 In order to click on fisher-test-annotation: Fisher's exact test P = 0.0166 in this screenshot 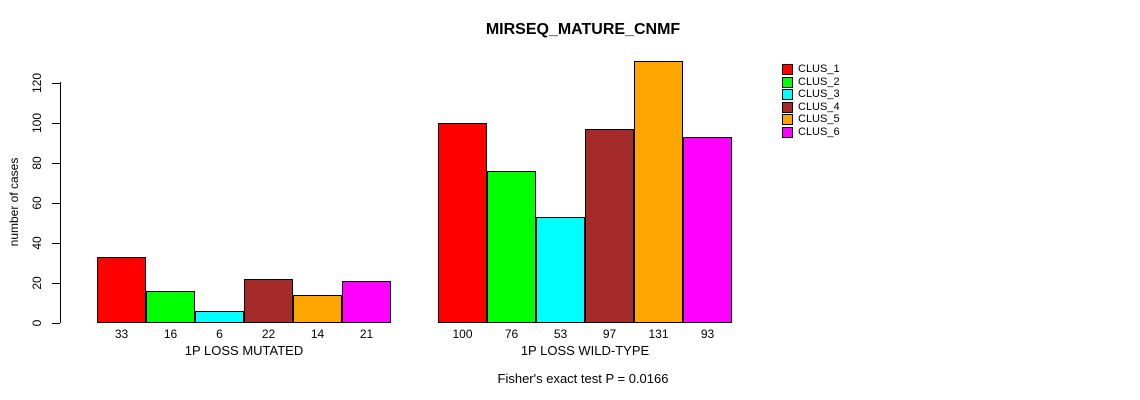, I will do `click(583, 378)`.